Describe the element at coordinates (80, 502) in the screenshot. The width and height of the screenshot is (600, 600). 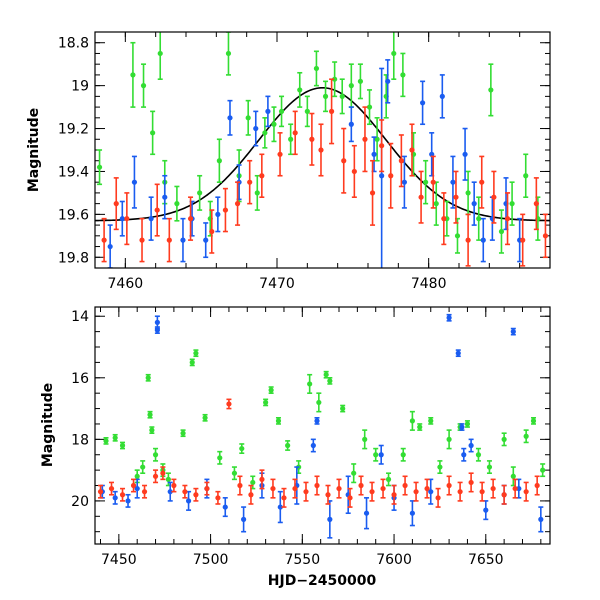
I see `y-tick-label: 20` at that location.